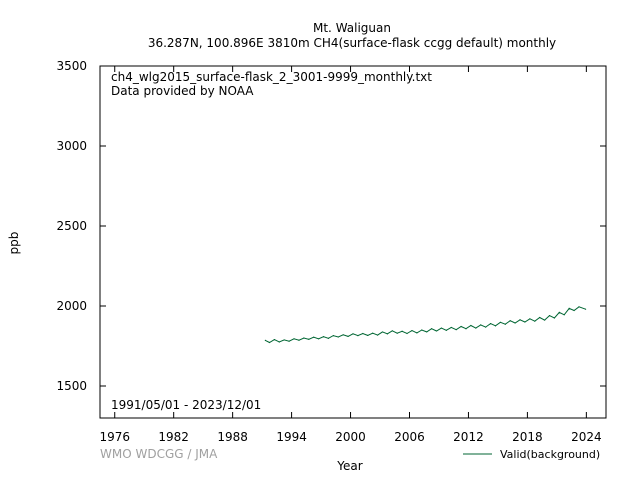 This screenshot has width=640, height=480. Describe the element at coordinates (352, 28) in the screenshot. I see `chart-title: Mt. Waliguan` at that location.